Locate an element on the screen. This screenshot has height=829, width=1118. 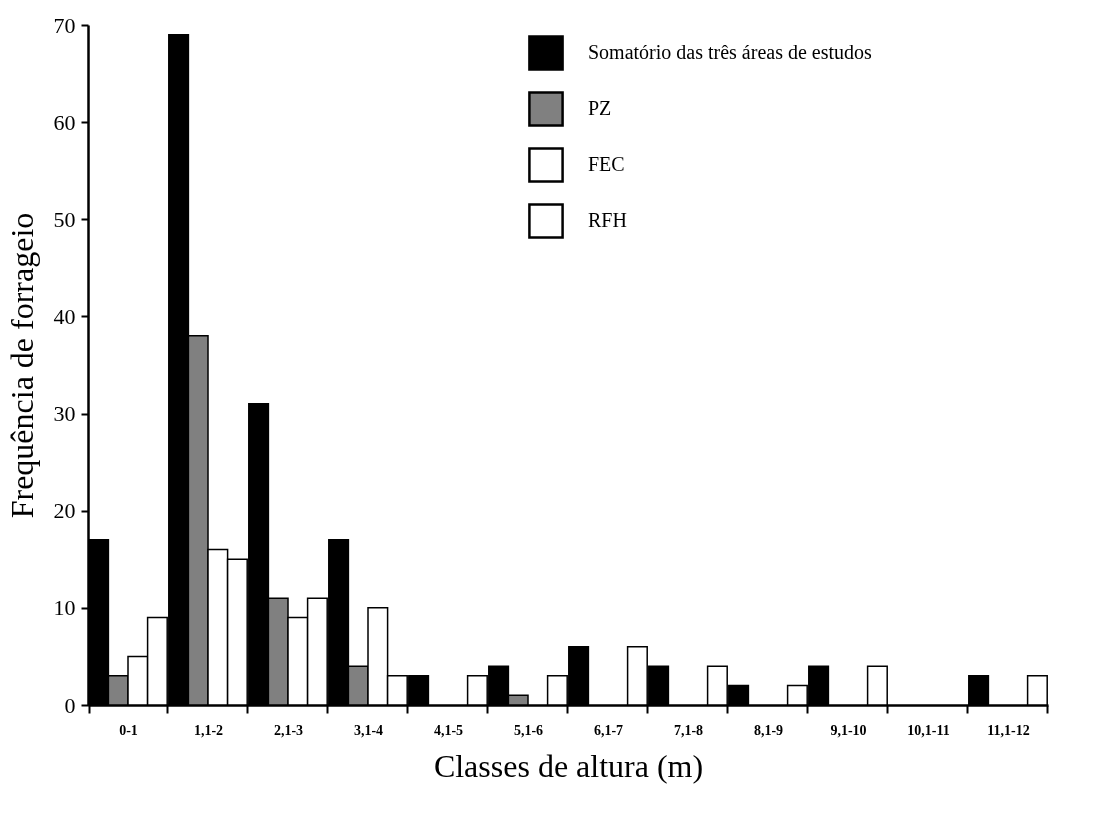
y-tick-label: 50 is located at coordinates (64, 219).